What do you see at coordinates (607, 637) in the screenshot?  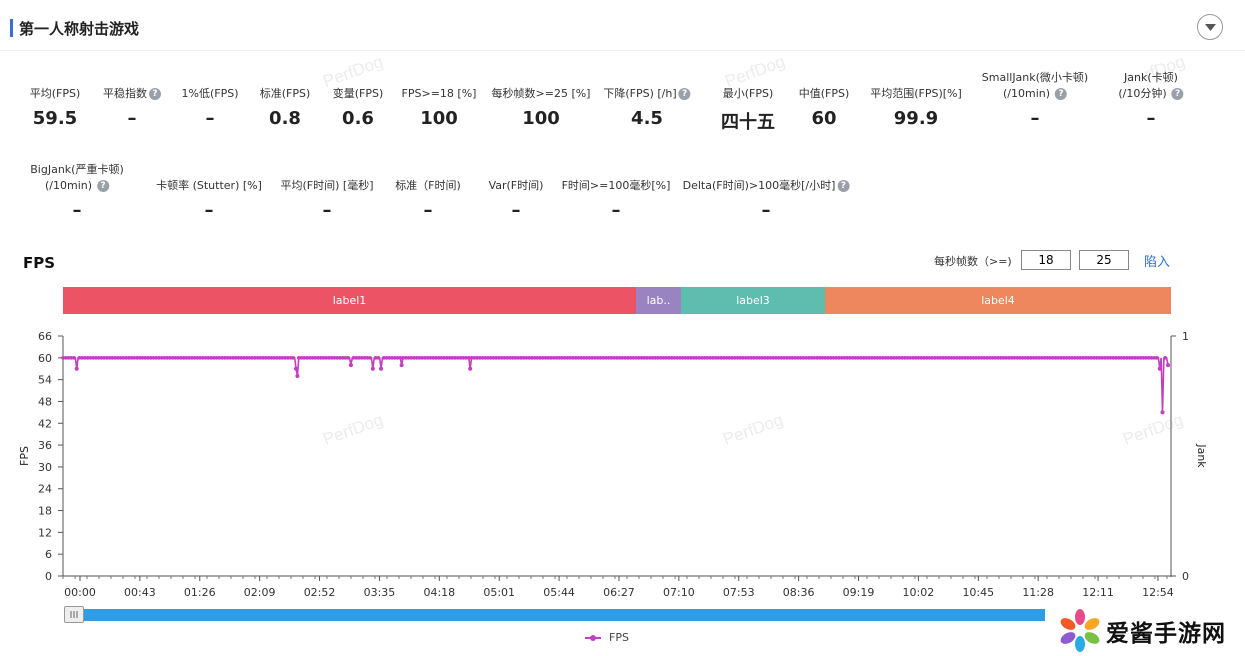 I see `chart-legend: FPS` at bounding box center [607, 637].